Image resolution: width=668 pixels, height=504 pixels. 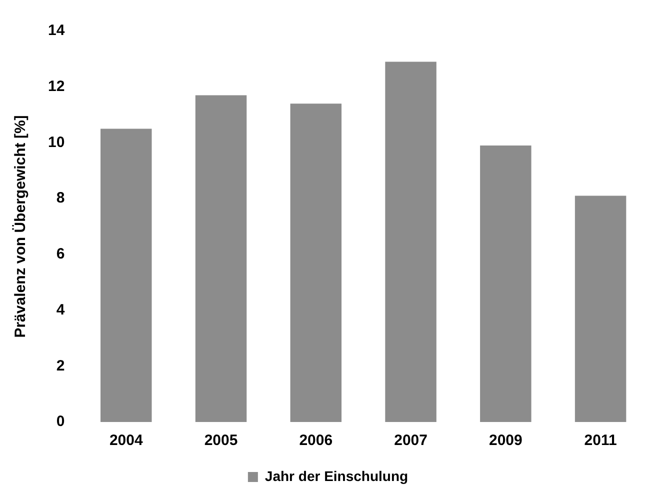 What do you see at coordinates (336, 476) in the screenshot?
I see `legend-label: Jahr der Einschulung` at bounding box center [336, 476].